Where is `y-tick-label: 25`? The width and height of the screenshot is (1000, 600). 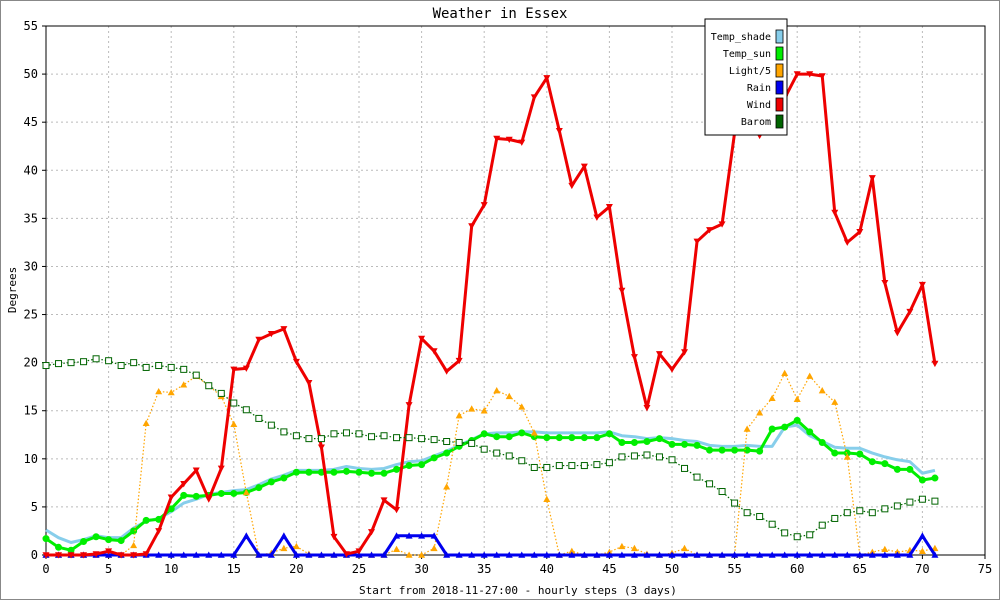
y-tick-label: 25 is located at coordinates (31, 315).